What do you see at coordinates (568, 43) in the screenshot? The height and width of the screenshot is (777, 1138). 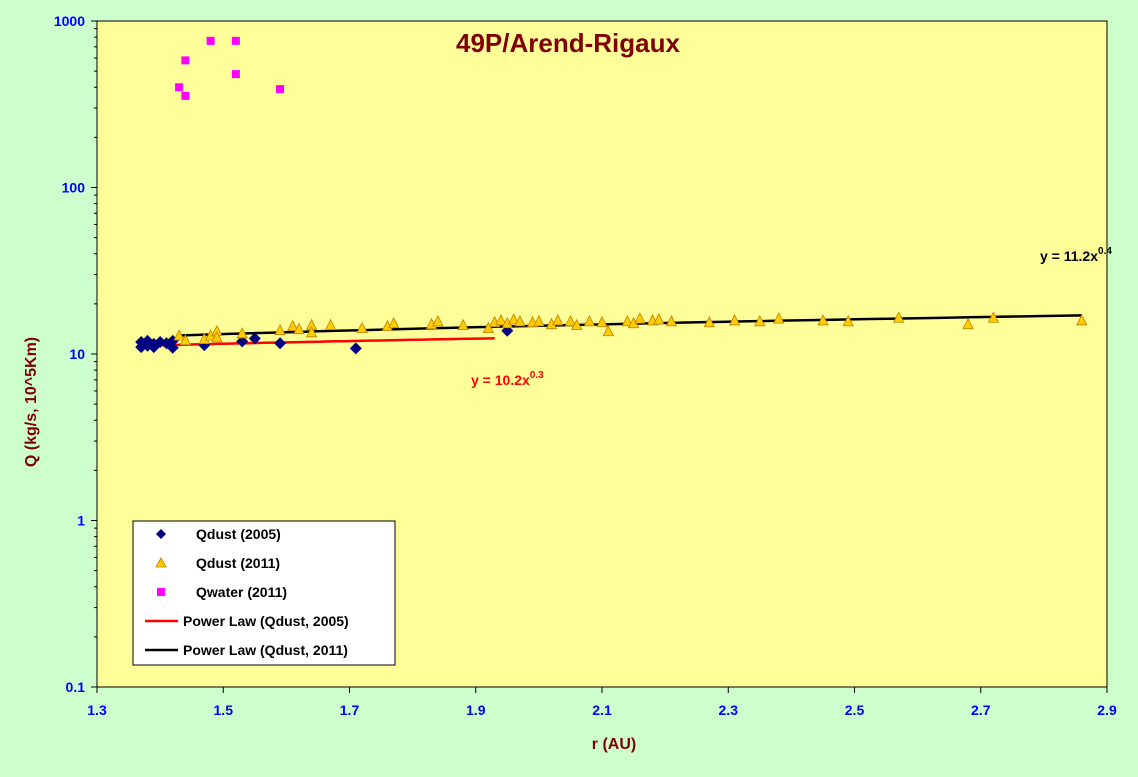 I see `chart-title: 49P/Arend-Rigaux` at bounding box center [568, 43].